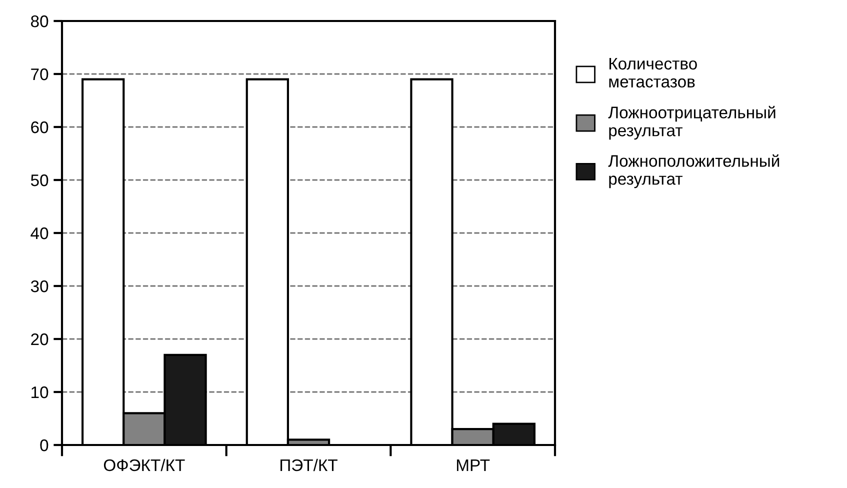 This screenshot has height=488, width=847. What do you see at coordinates (39, 233) in the screenshot?
I see `y-tick-label: 40` at bounding box center [39, 233].